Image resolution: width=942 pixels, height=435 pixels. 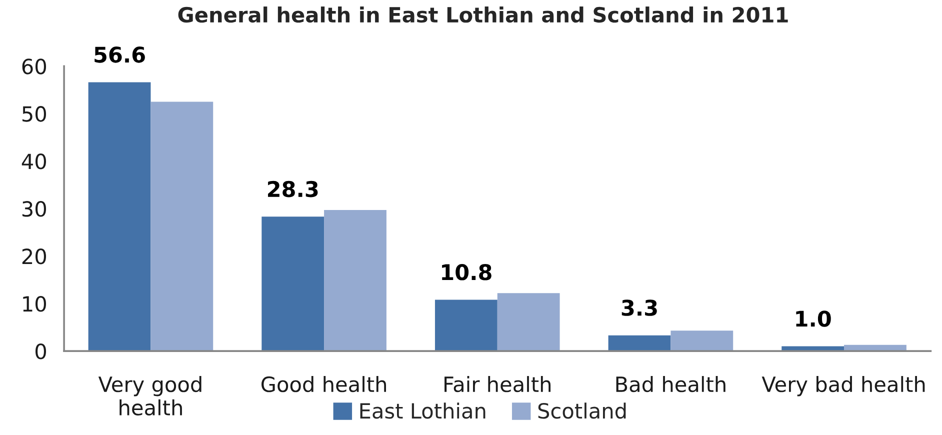 I want to click on y-tick-label: 30, so click(x=34, y=209).